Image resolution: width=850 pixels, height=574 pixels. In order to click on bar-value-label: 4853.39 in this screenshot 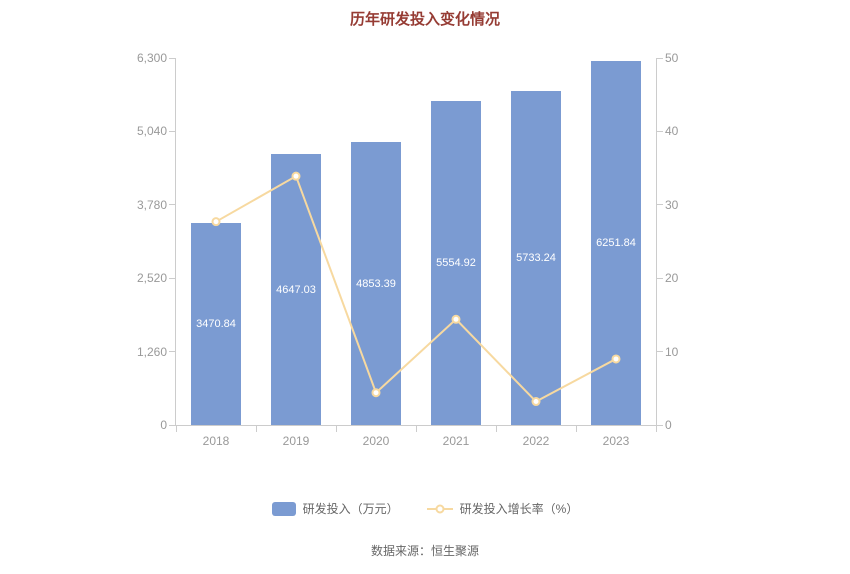, I will do `click(376, 283)`.